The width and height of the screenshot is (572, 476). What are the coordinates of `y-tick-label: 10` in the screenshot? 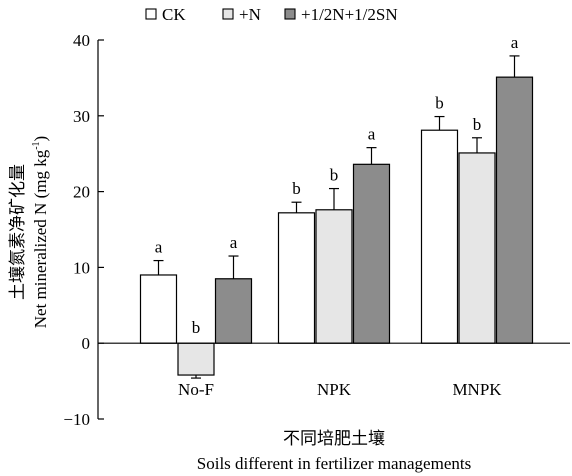 It's located at (81, 267).